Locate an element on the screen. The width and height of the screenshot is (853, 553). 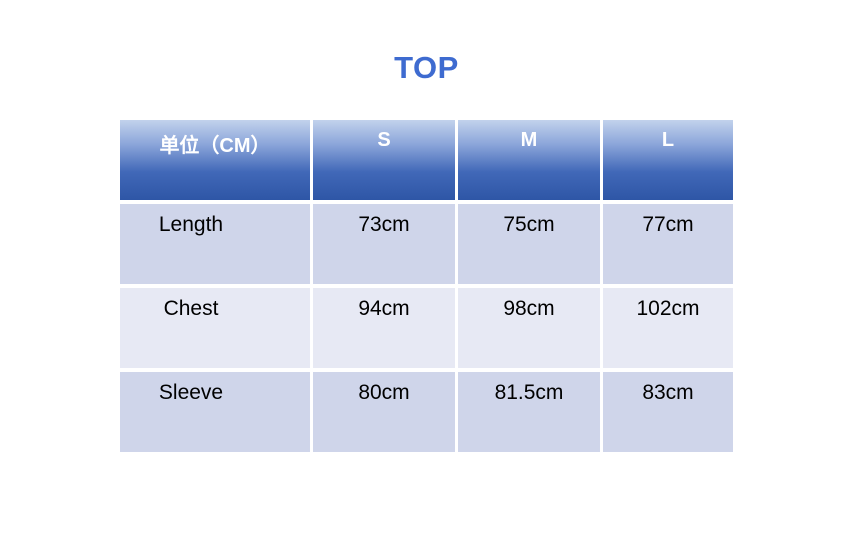
size-value-cell: 73cm is located at coordinates (384, 244).